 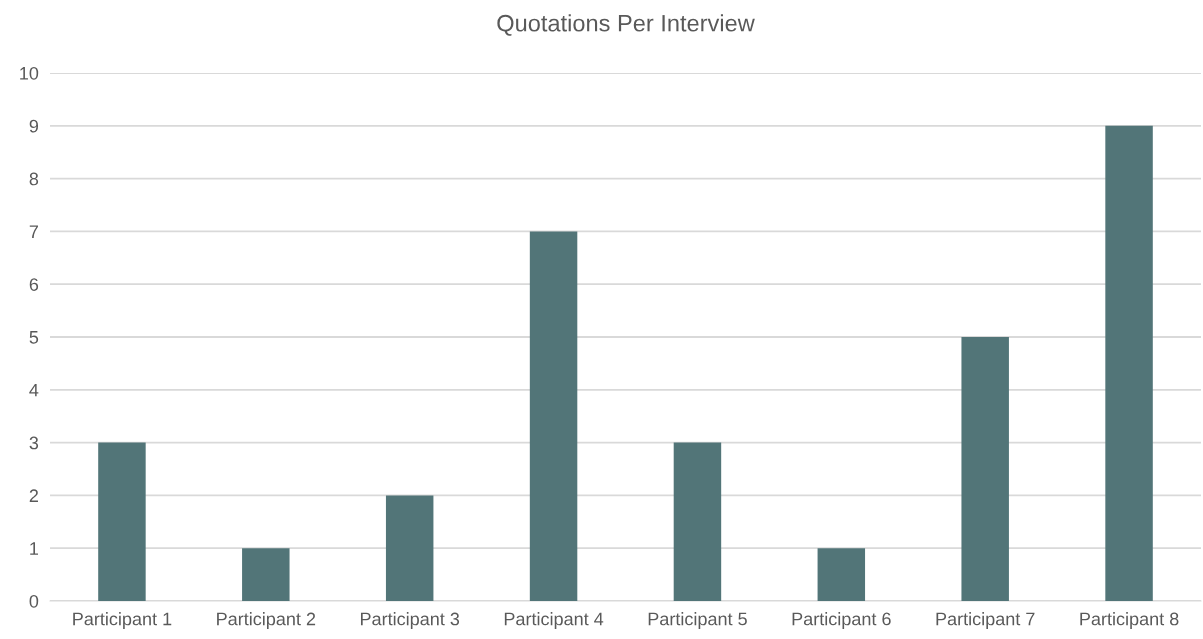 I want to click on y-tick-label: 3, so click(x=34, y=443).